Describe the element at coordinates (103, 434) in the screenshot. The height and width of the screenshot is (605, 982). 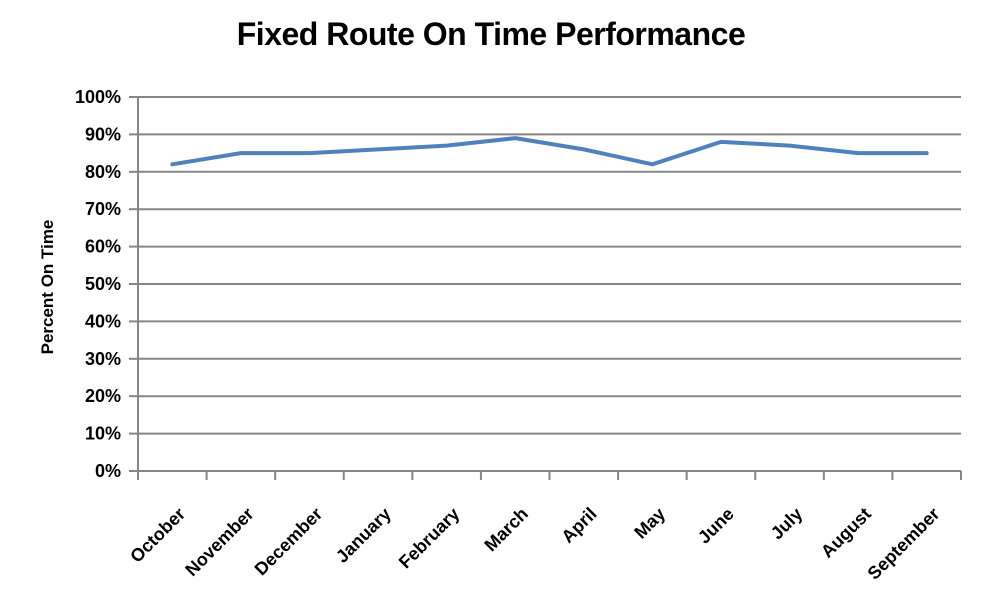
I see `y-tick-label: 10%` at that location.